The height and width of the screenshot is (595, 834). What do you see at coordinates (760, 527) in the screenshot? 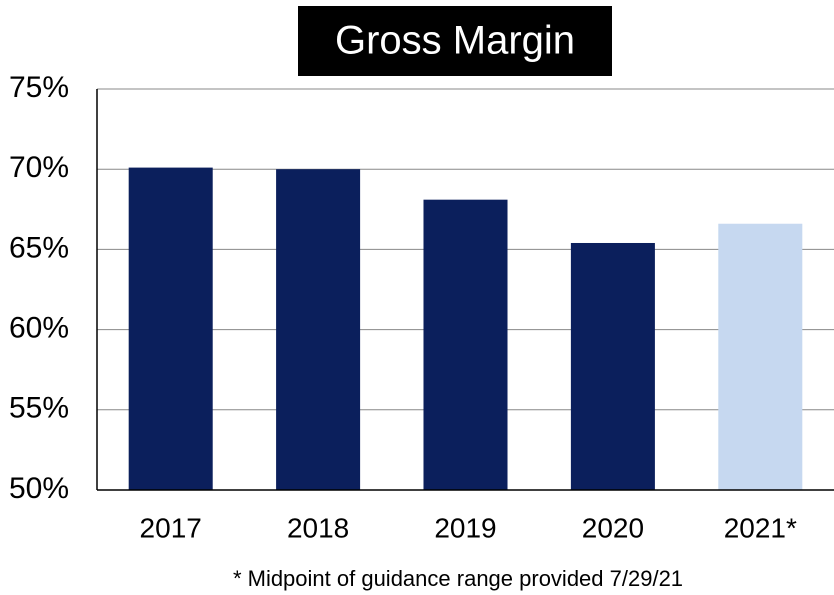
I see `x-tick-label: 2021*` at bounding box center [760, 527].